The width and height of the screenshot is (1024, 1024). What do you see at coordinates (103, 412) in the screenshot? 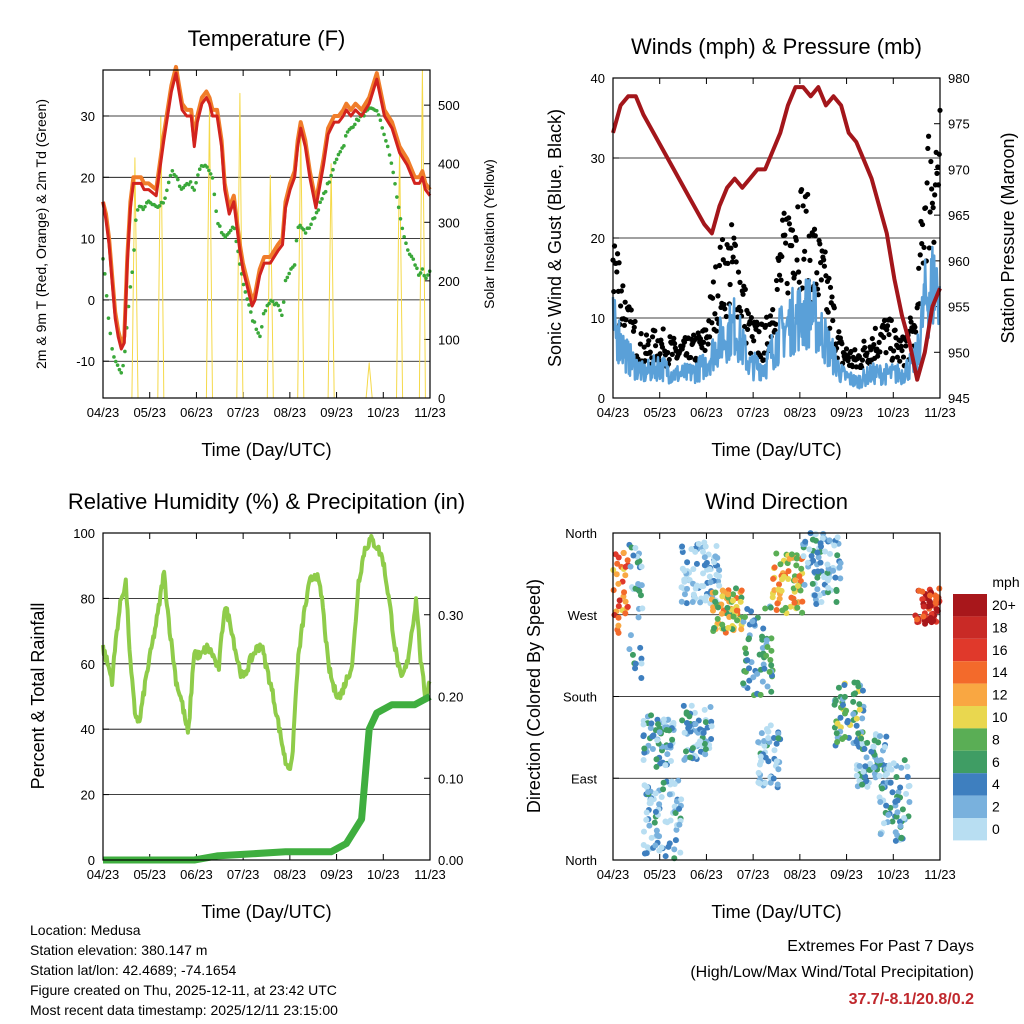
I see `temp-xtick-label: 04/23` at bounding box center [103, 412].